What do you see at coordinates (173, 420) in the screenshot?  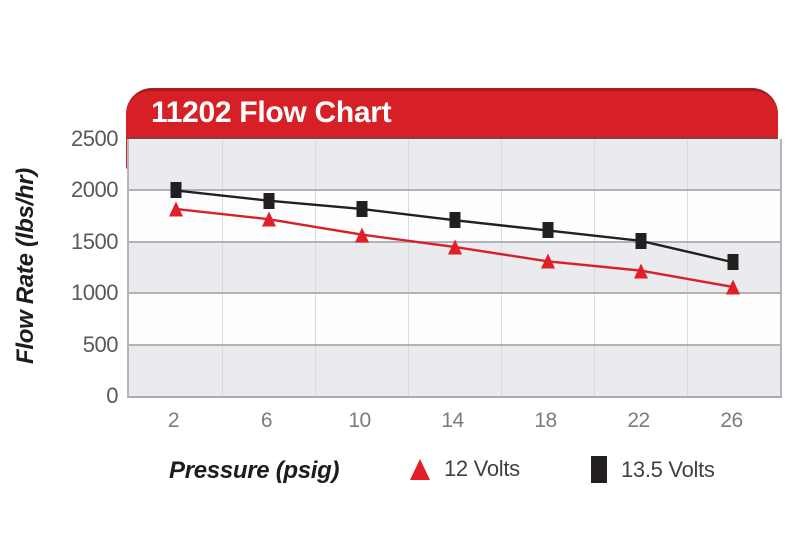 I see `x-tick-label: 2` at bounding box center [173, 420].